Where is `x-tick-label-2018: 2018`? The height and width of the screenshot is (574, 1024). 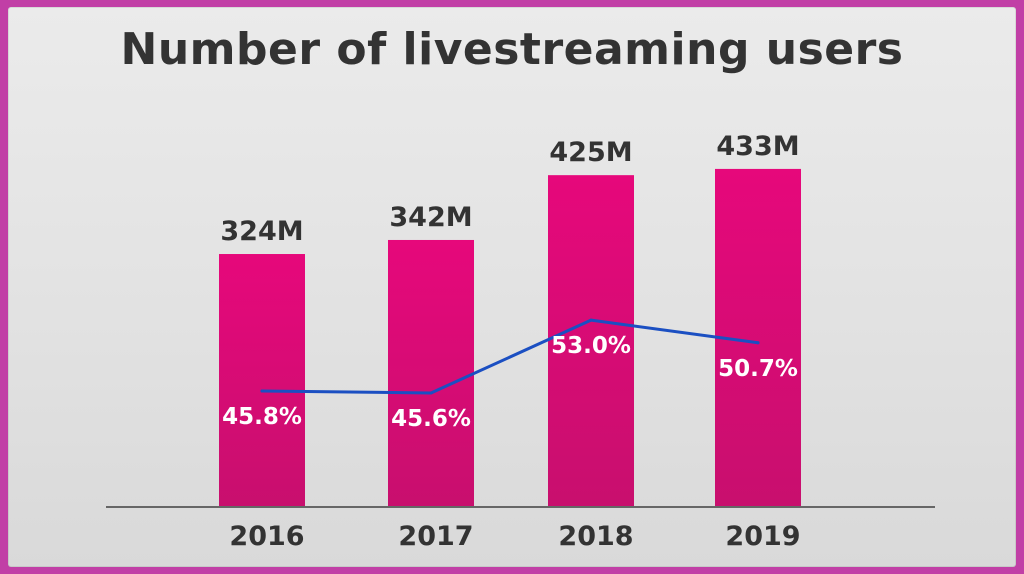 x-tick-label-2018: 2018 is located at coordinates (595, 536).